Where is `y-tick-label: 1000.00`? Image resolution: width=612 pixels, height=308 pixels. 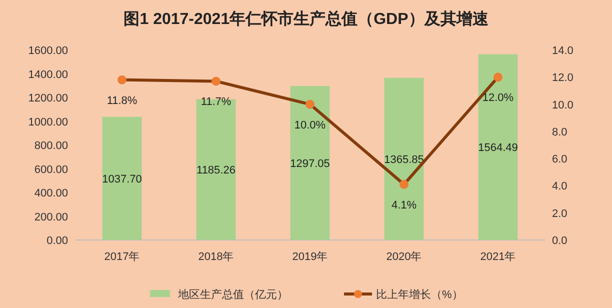 y-tick-label: 1000.00 is located at coordinates (48, 122).